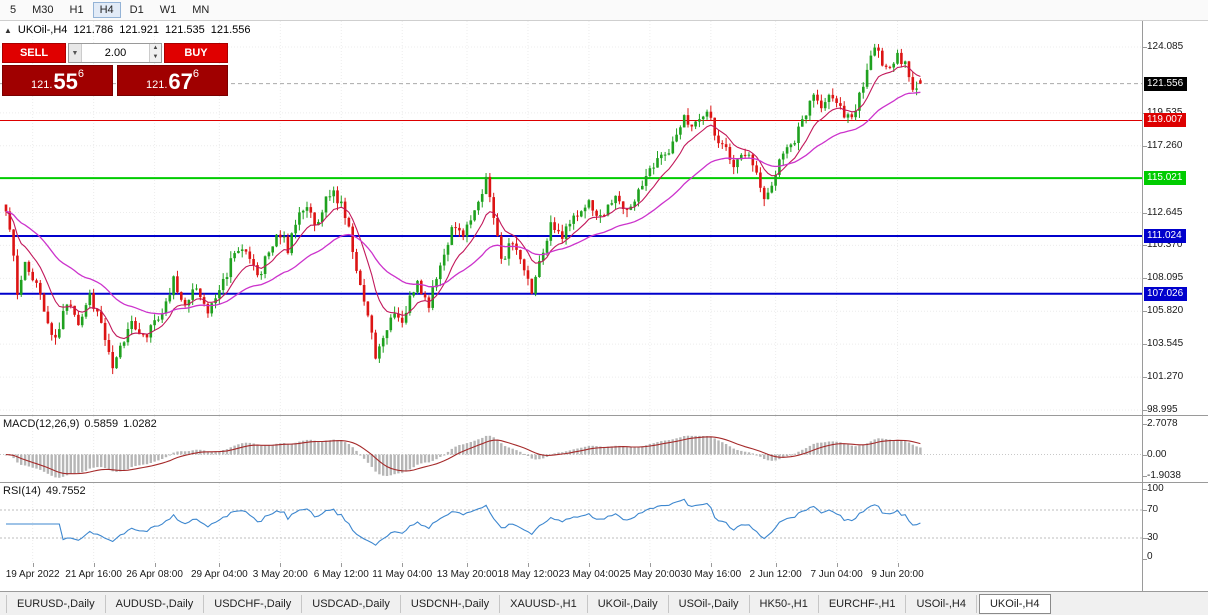  What do you see at coordinates (1165, 311) in the screenshot?
I see `price-axis-label: 105.820` at bounding box center [1165, 311].